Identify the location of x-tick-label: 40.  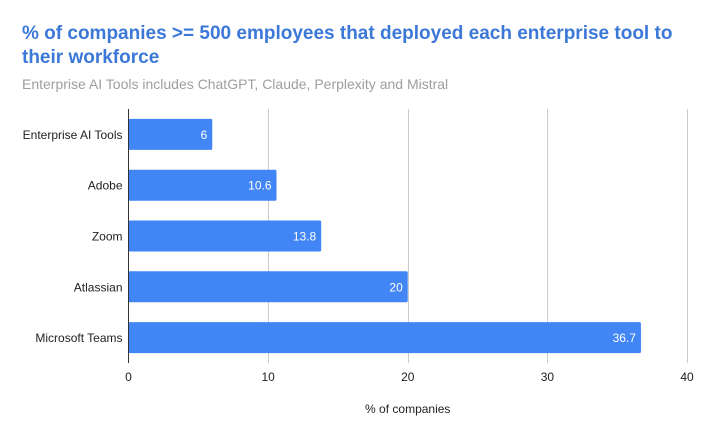
(687, 377).